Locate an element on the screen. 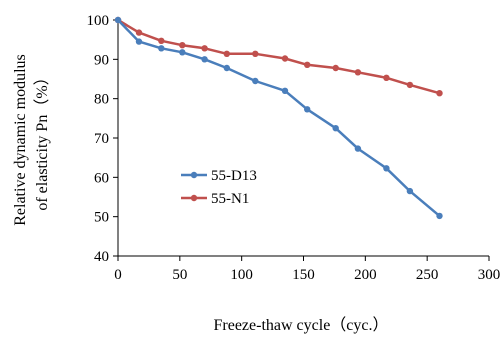 The image size is (504, 340). y-tick-label: 70 is located at coordinates (101, 139).